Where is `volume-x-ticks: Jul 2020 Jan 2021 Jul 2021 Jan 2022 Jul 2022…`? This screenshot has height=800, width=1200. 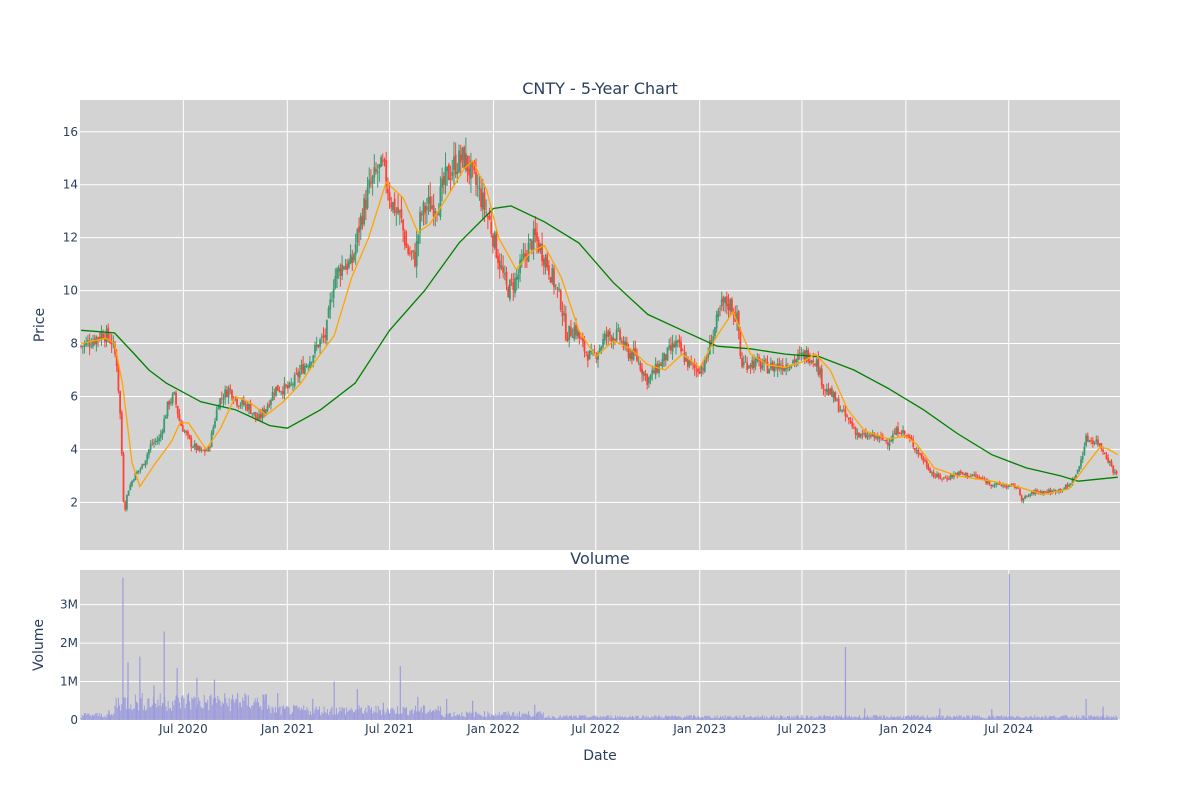 volume-x-ticks: Jul 2020 Jan 2021 Jul 2021 Jan 2022 Jul 2022… is located at coordinates (595, 729).